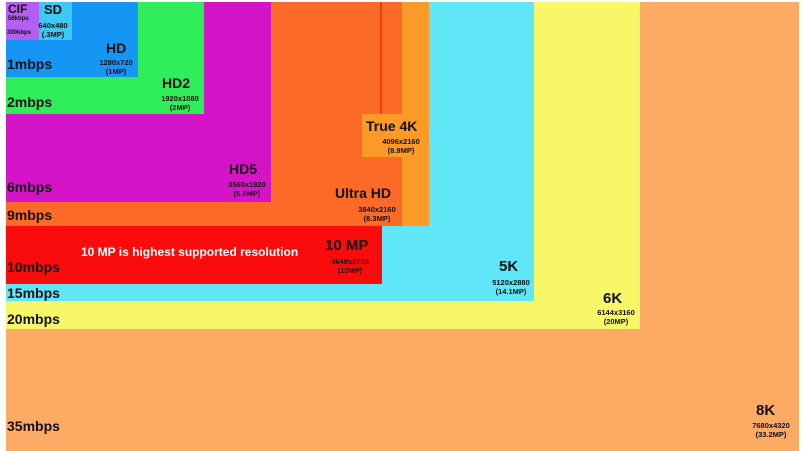 The image size is (802, 451). Describe the element at coordinates (401, 141) in the screenshot. I see `dims-true-4k: 4096x2160` at that location.